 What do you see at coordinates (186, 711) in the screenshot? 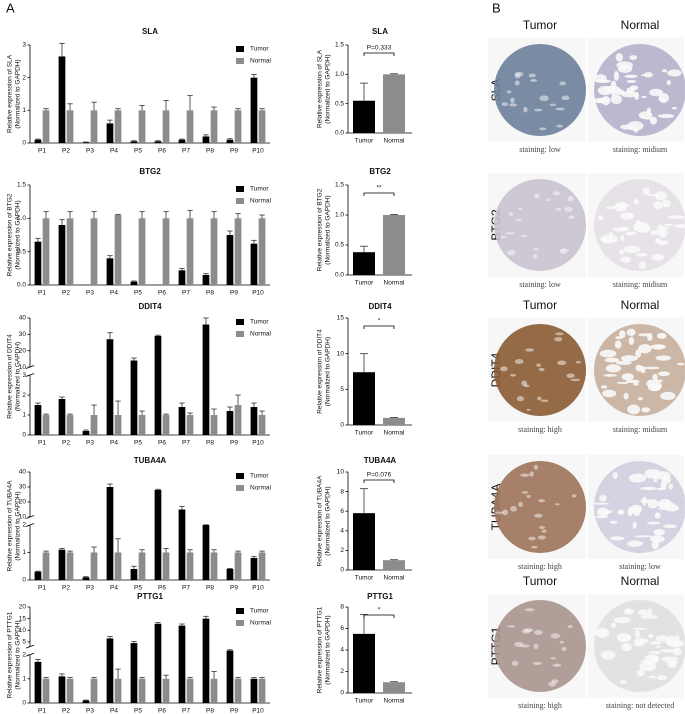
I see `x-tick-label: P7` at bounding box center [186, 711].